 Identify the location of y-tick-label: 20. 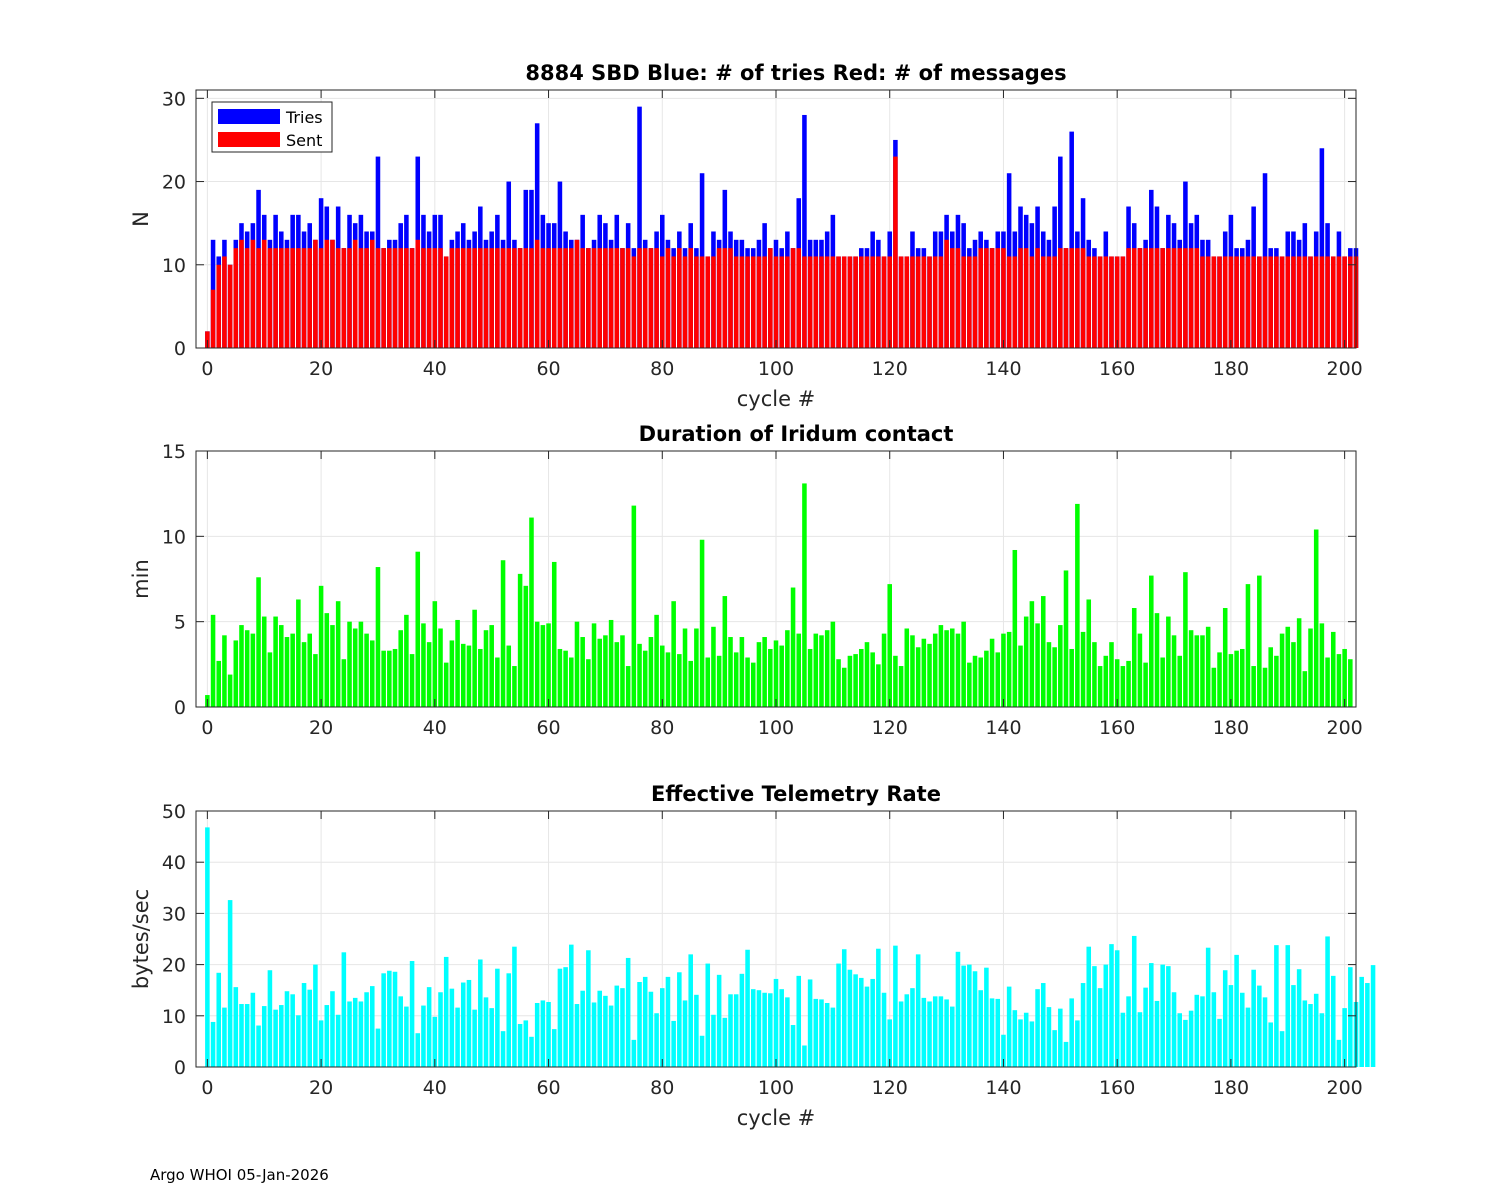
(174, 183).